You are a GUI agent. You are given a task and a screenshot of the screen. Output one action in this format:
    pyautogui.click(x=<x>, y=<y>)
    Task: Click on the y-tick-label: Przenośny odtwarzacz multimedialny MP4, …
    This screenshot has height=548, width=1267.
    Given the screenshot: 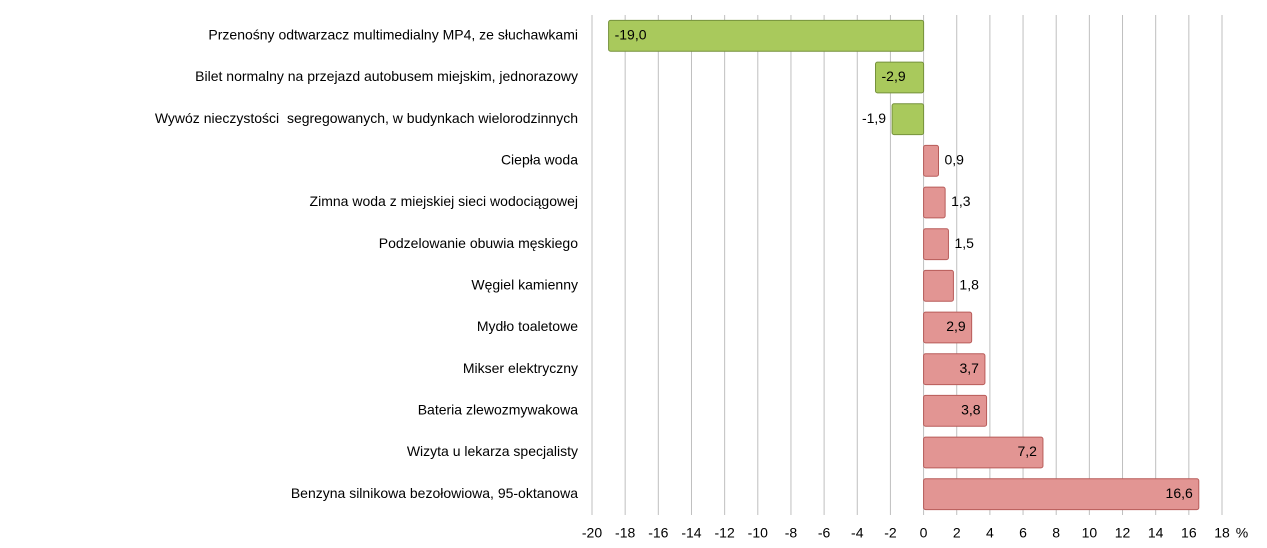 What is the action you would take?
    pyautogui.click(x=393, y=35)
    